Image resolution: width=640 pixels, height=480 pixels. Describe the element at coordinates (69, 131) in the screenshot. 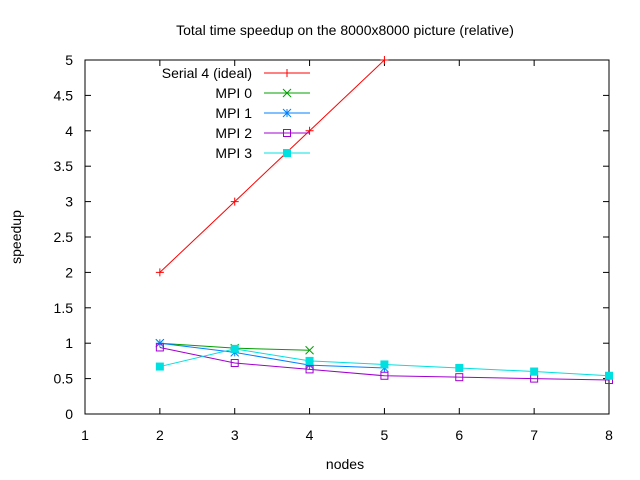

I see `y-tick-label: 4` at that location.